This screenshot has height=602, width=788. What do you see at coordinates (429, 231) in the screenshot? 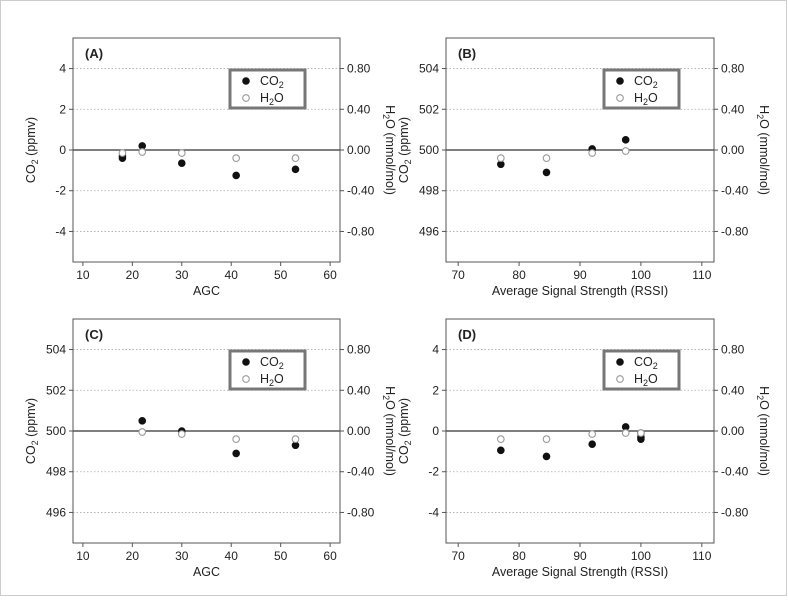
I see `y-left-tick-label: 496` at bounding box center [429, 231].